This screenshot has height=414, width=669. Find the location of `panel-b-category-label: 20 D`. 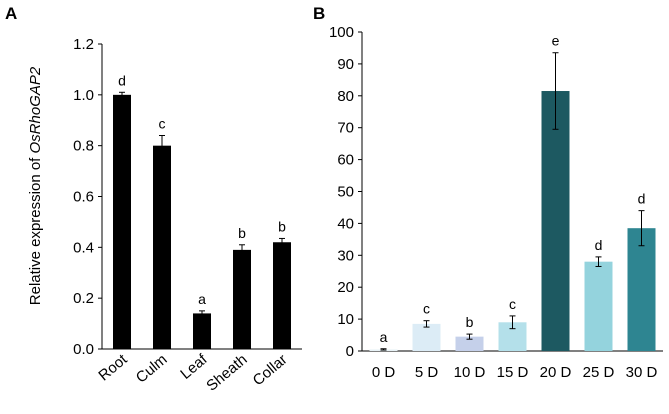

panel-b-category-label: 20 D is located at coordinates (556, 372).